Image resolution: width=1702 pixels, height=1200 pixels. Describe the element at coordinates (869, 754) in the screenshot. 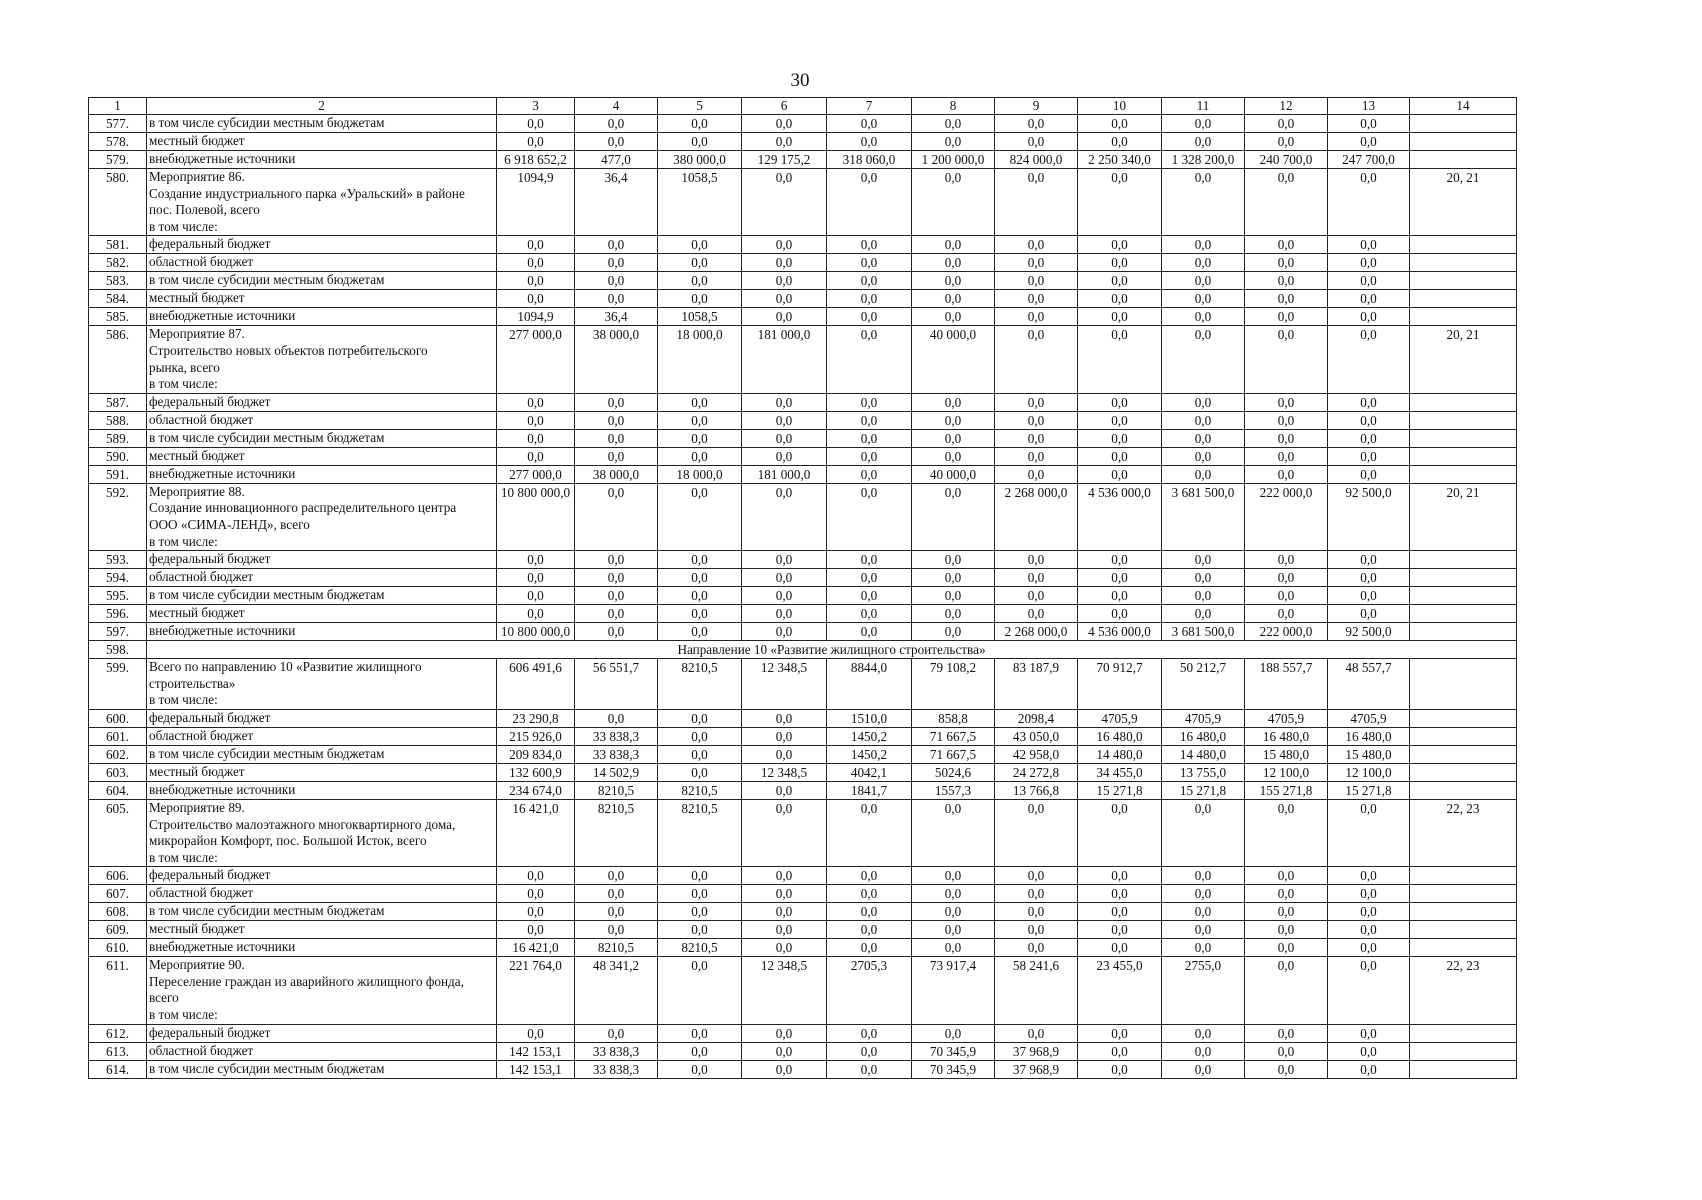

I see `value-cell: 1450,2` at that location.